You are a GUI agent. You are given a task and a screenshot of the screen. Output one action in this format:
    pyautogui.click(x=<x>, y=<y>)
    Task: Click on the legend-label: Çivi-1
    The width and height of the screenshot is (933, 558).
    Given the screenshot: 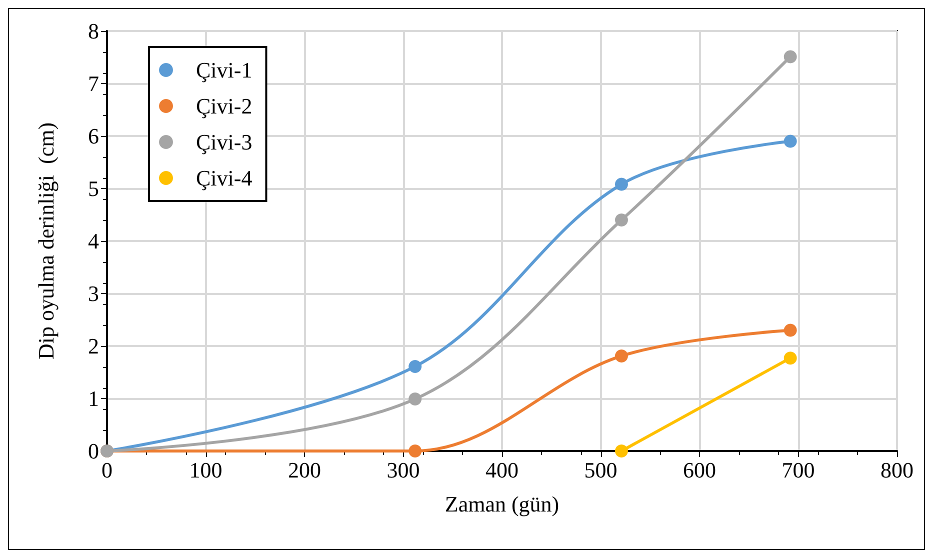 What is the action you would take?
    pyautogui.click(x=224, y=70)
    